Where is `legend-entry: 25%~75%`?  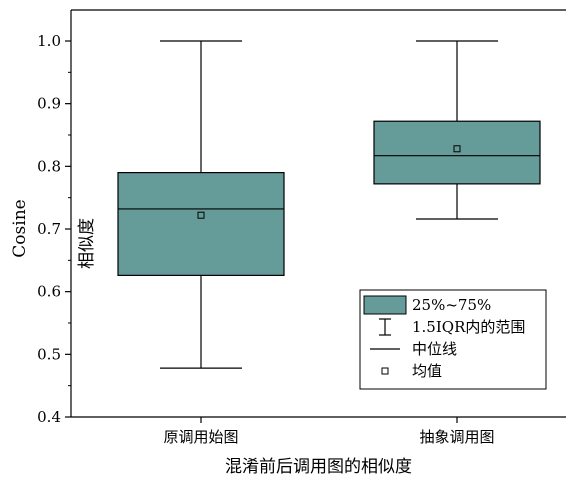
legend-entry: 25%~75% is located at coordinates (427, 305).